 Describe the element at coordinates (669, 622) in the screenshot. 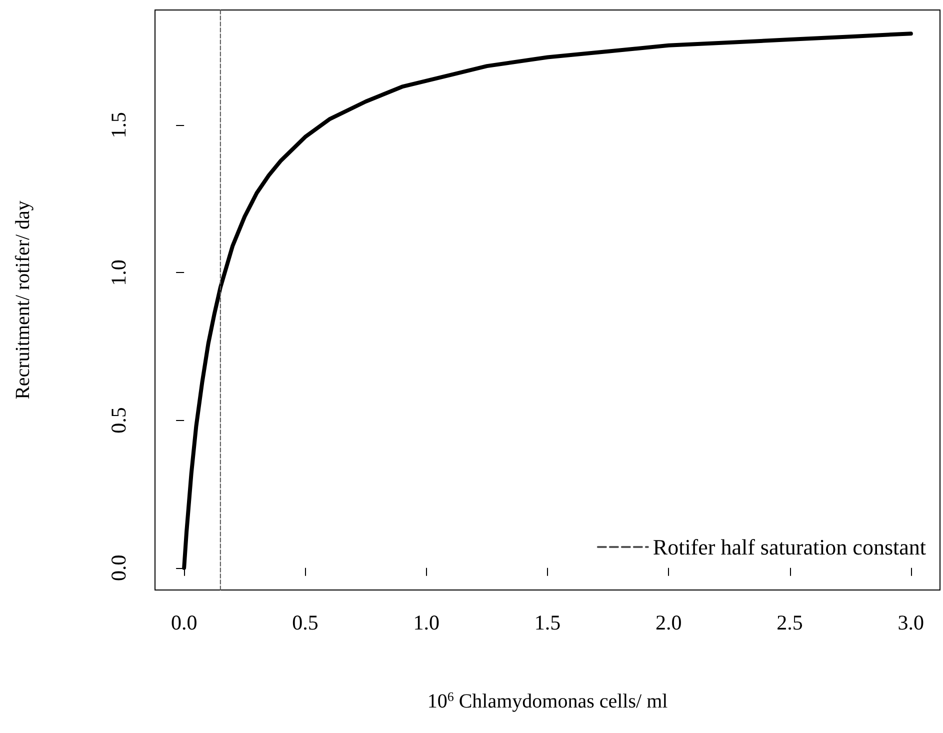

I see `x-tick-label: 2.0` at that location.